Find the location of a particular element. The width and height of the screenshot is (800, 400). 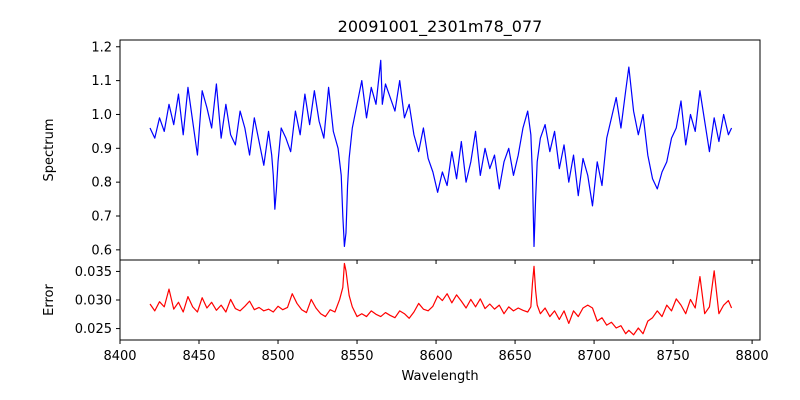

spectrum-y-tick-label: 1.0 is located at coordinates (101, 115).